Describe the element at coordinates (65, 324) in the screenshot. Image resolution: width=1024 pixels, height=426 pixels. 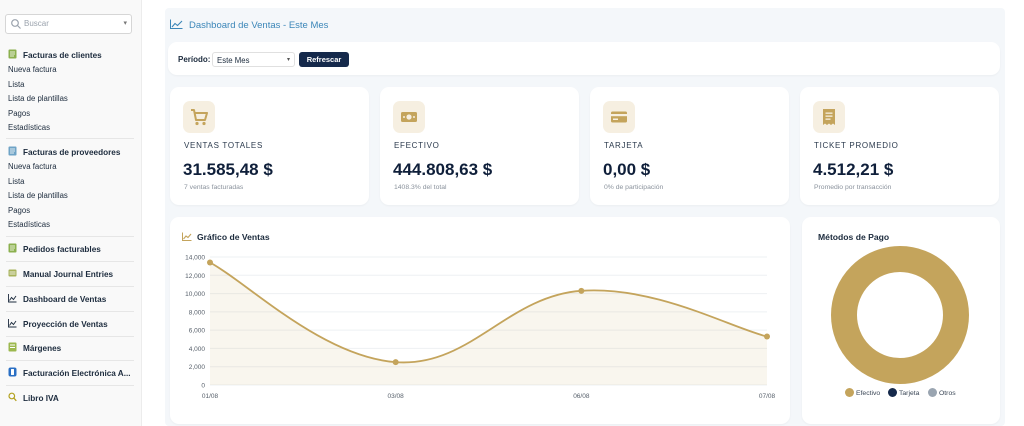
I see `sidebar-item-label: Proyección de Ventas` at that location.